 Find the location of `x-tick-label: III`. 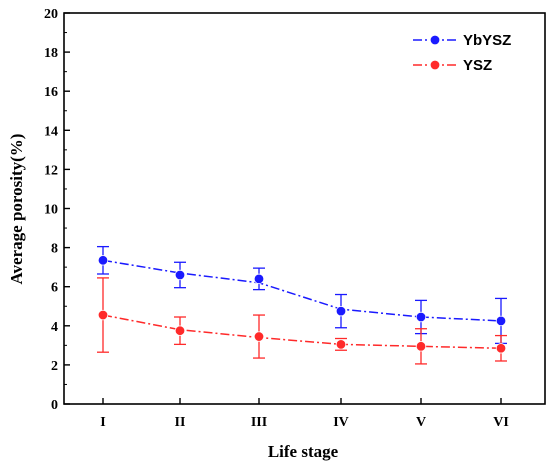

x-tick-label: III is located at coordinates (259, 422).